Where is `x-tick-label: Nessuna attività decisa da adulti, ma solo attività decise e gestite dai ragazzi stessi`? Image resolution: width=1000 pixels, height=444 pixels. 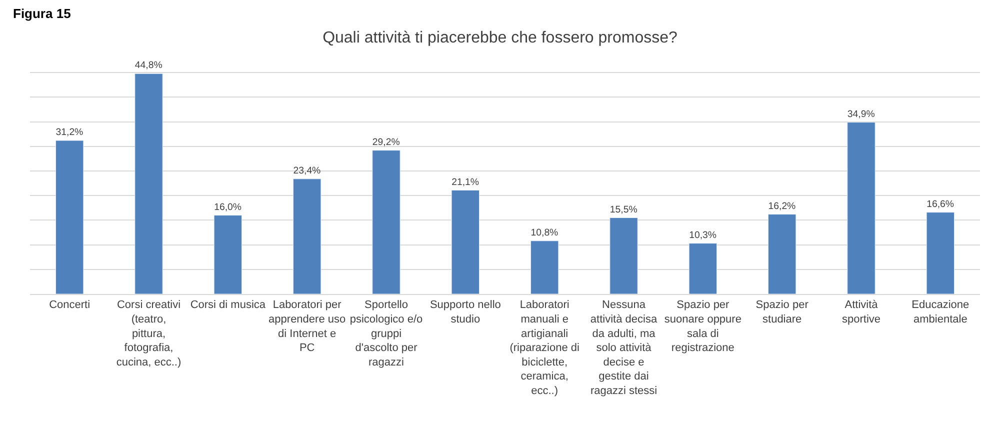 x-tick-label: Nessuna attività decisa da adulti, ma solo attività decise e gestite dai ragazzi stessi is located at coordinates (624, 348).